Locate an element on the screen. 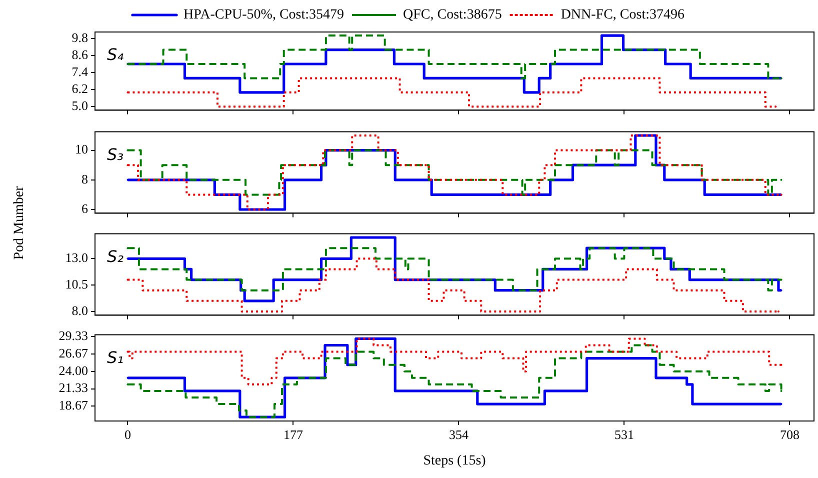 This screenshot has width=818, height=478. y-tick-label: 6 is located at coordinates (85, 208).